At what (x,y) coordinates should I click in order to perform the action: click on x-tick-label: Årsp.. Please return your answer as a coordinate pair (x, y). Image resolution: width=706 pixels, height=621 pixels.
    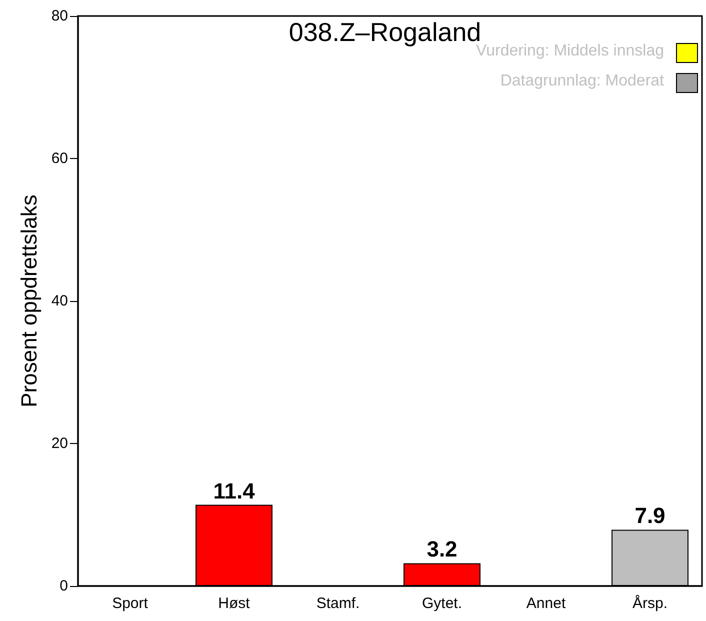
    Looking at the image, I should click on (650, 603).